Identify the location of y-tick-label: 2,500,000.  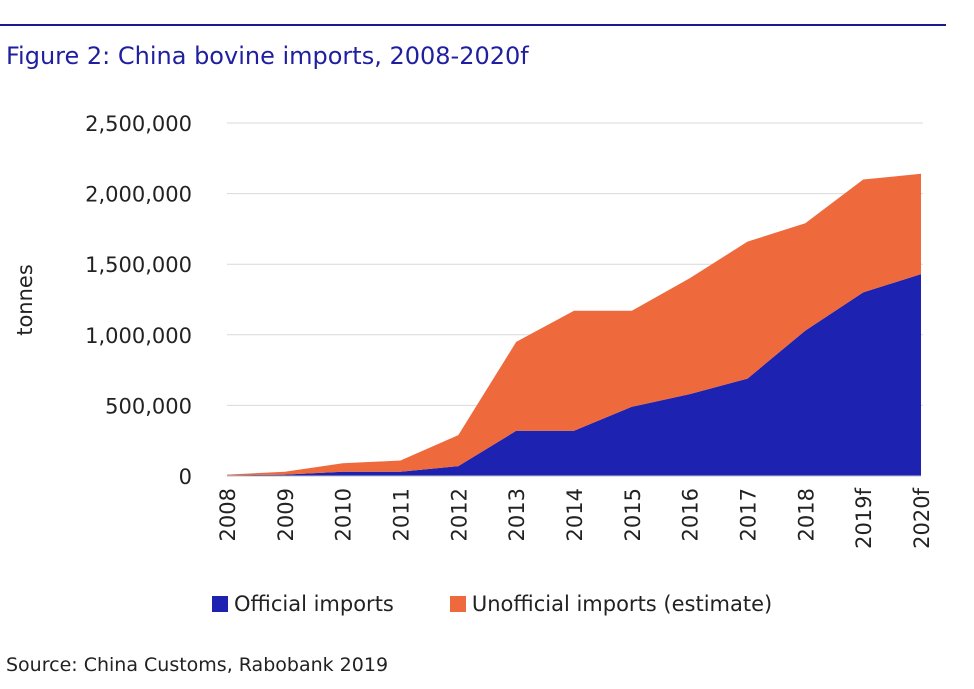
(138, 124).